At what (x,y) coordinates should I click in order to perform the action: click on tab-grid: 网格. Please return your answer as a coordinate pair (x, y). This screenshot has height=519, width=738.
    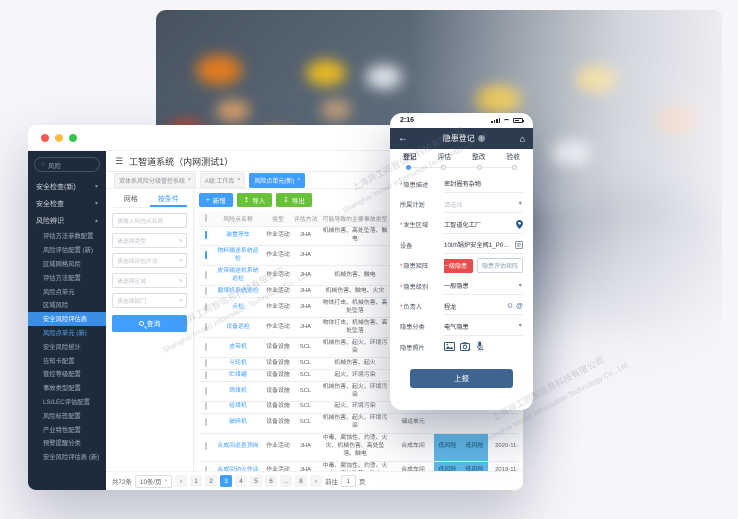
    Looking at the image, I should click on (130, 199).